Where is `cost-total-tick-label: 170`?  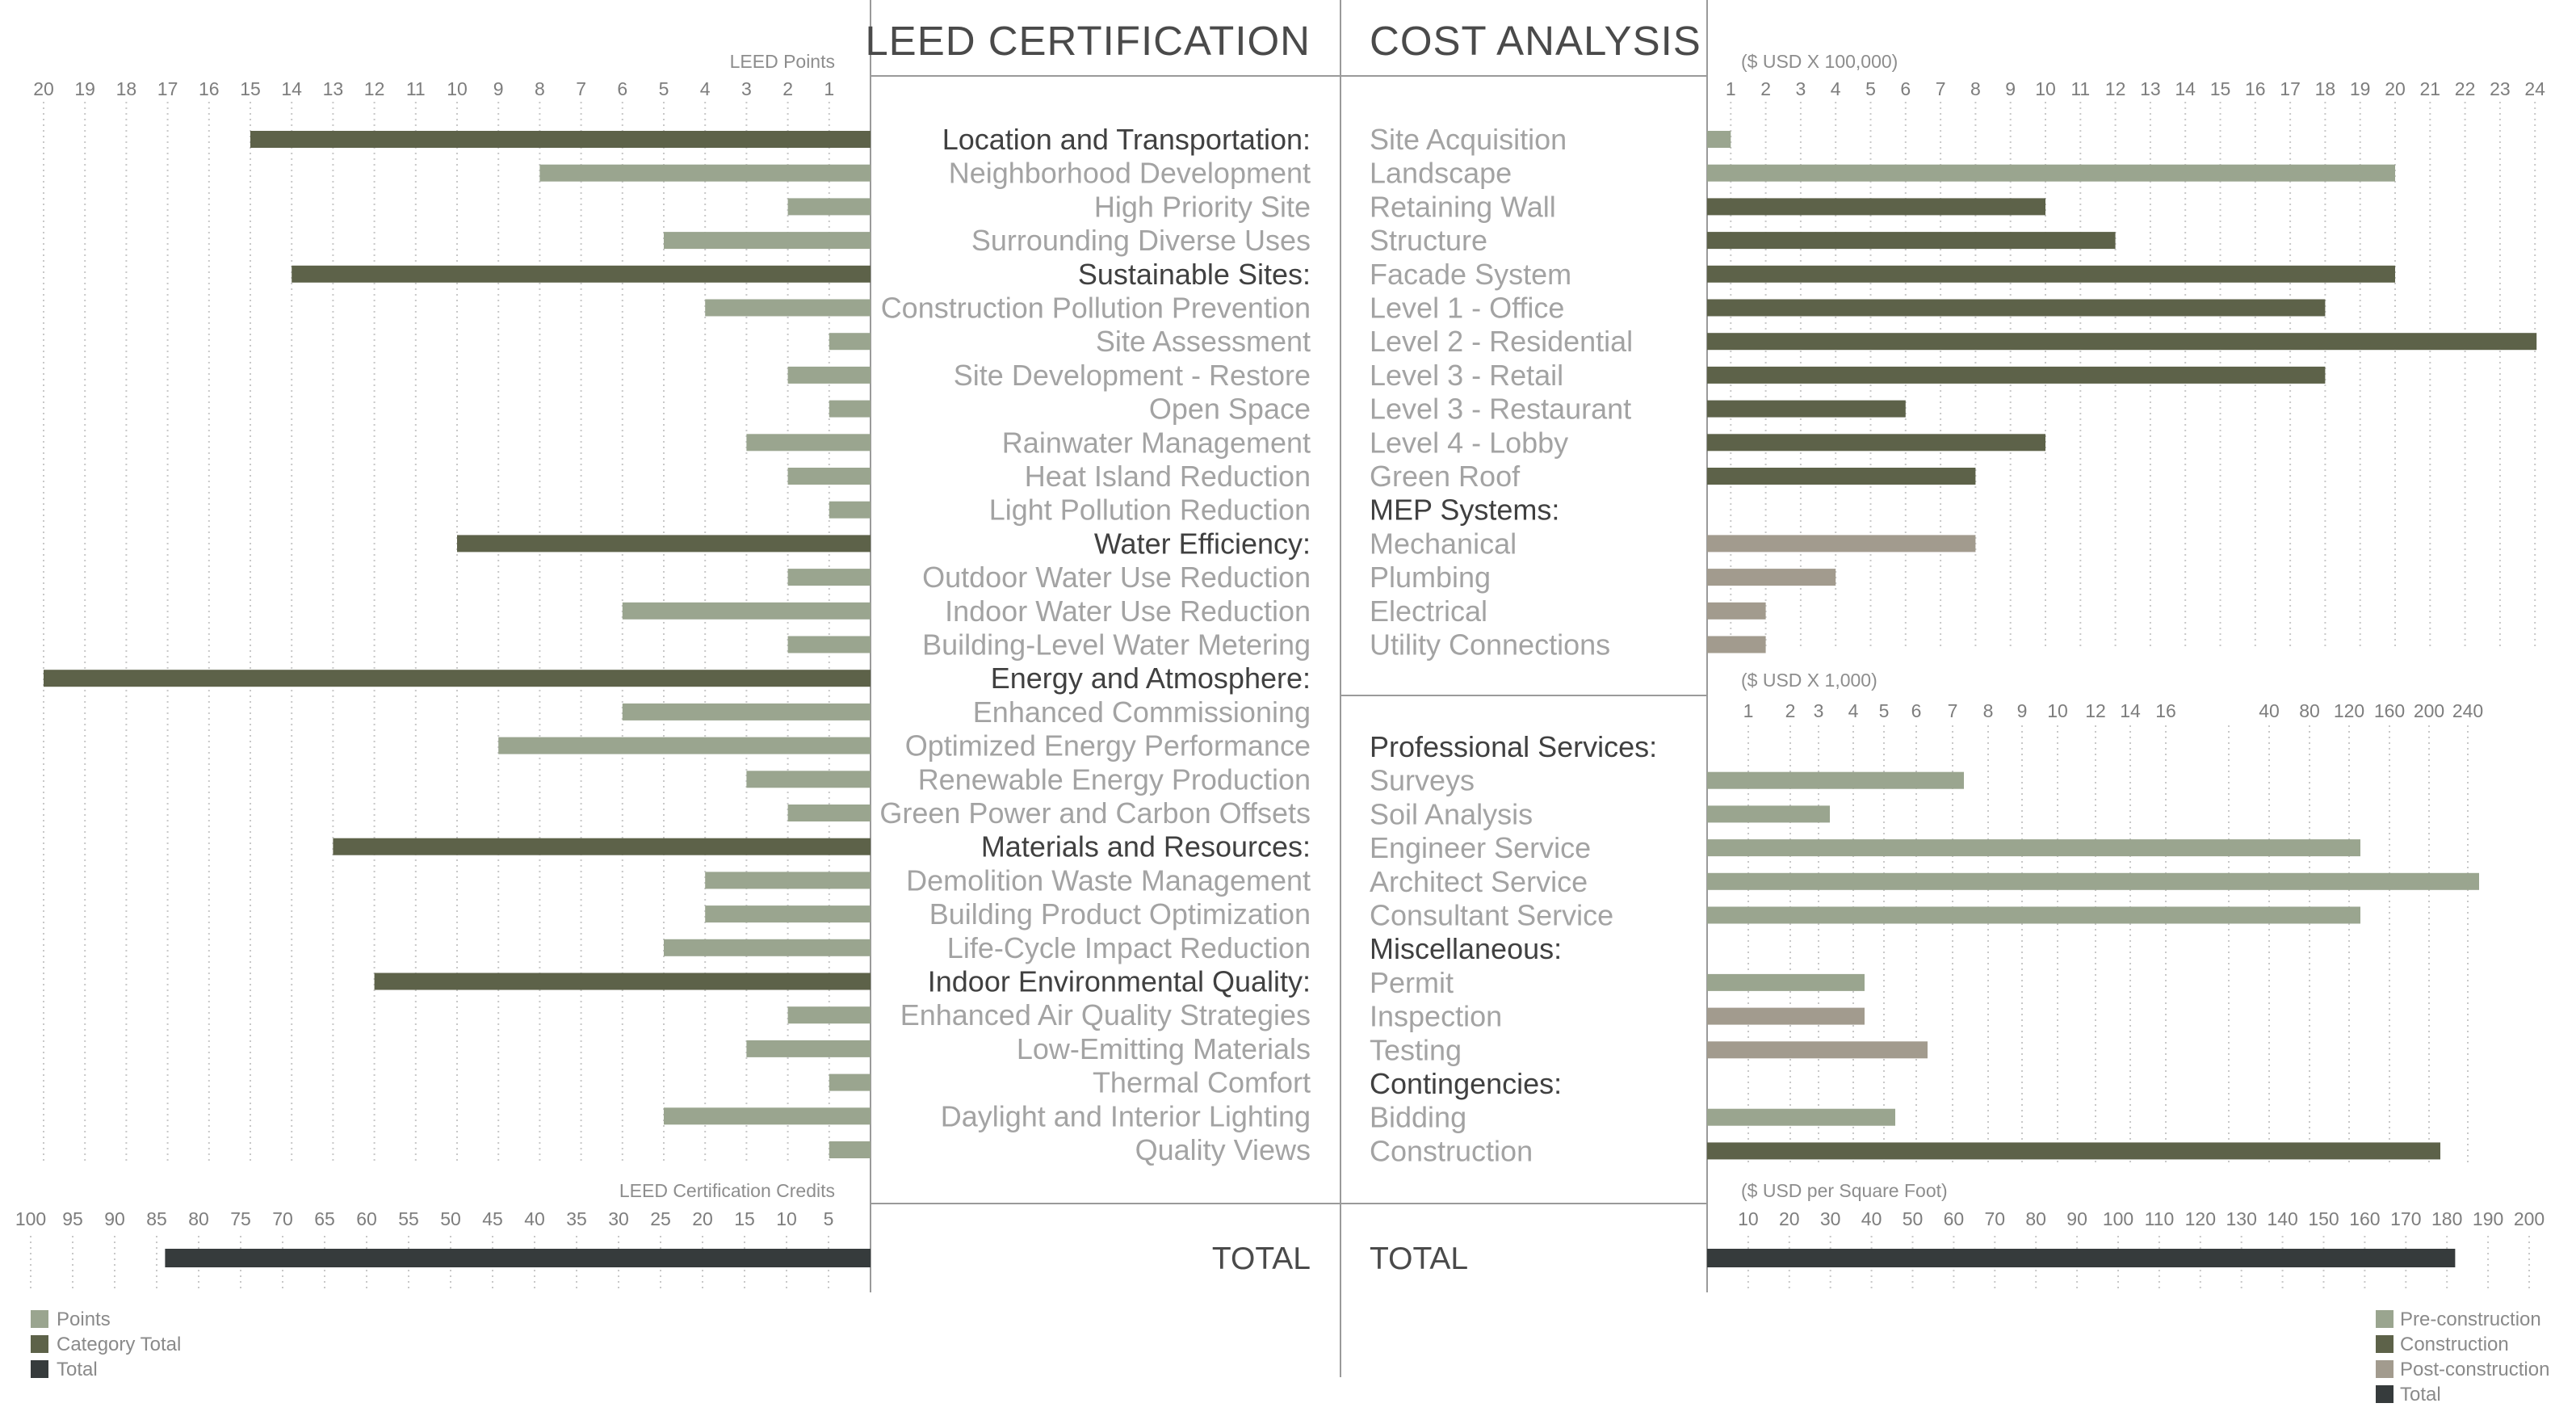 cost-total-tick-label: 170 is located at coordinates (2405, 1218).